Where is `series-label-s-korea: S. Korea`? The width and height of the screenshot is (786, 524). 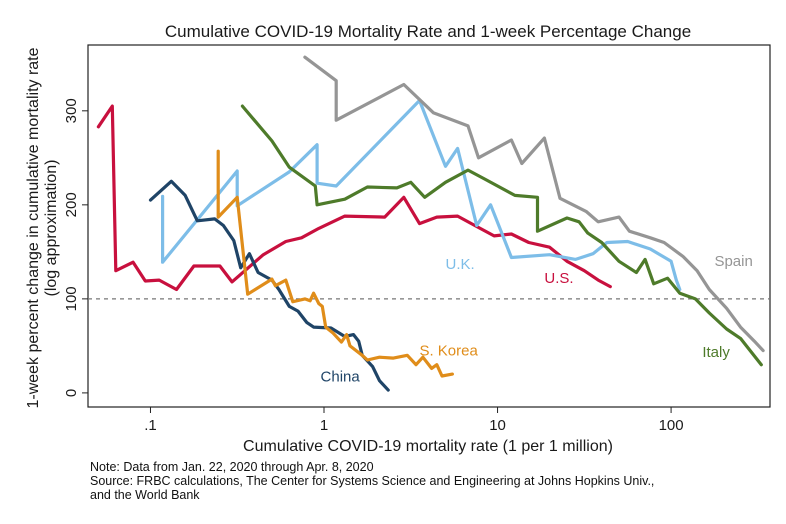 series-label-s-korea: S. Korea is located at coordinates (448, 350).